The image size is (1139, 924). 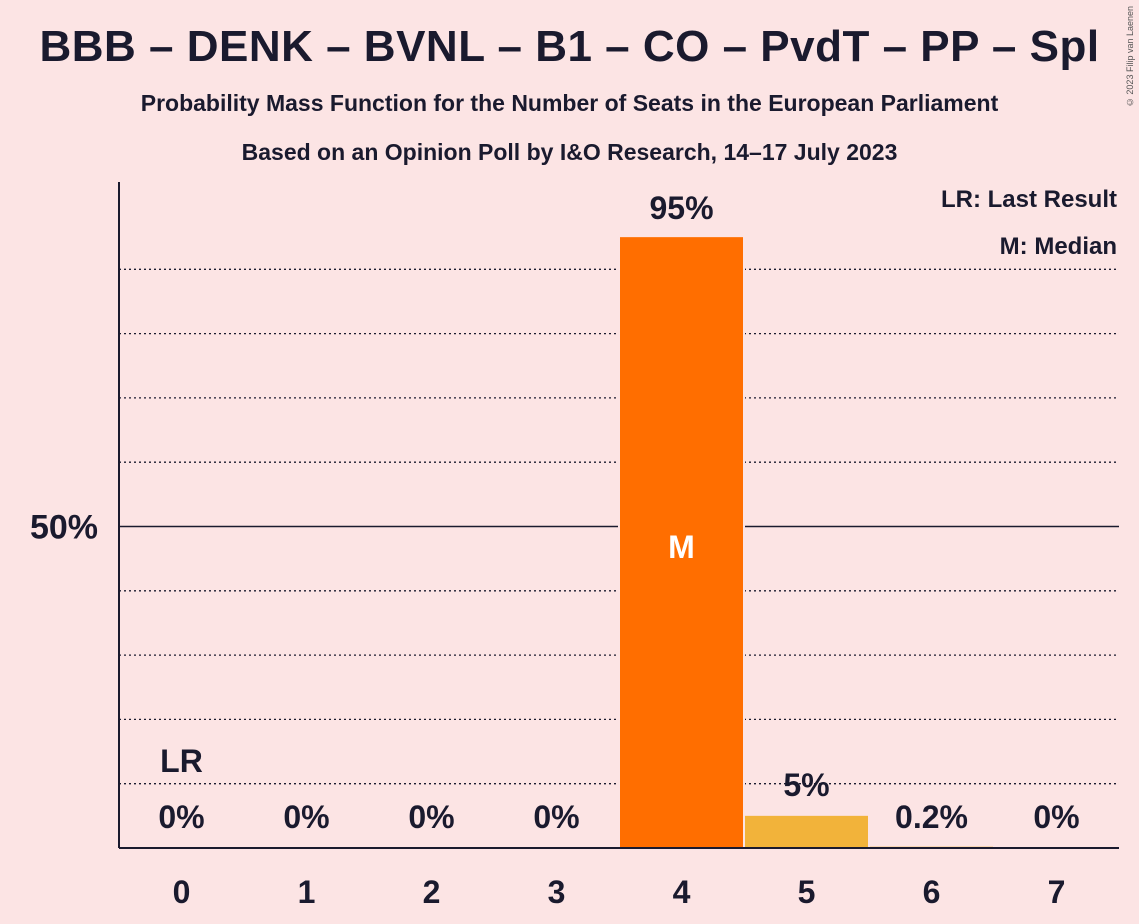 I want to click on x-tick-label-7: 7, so click(x=1057, y=892).